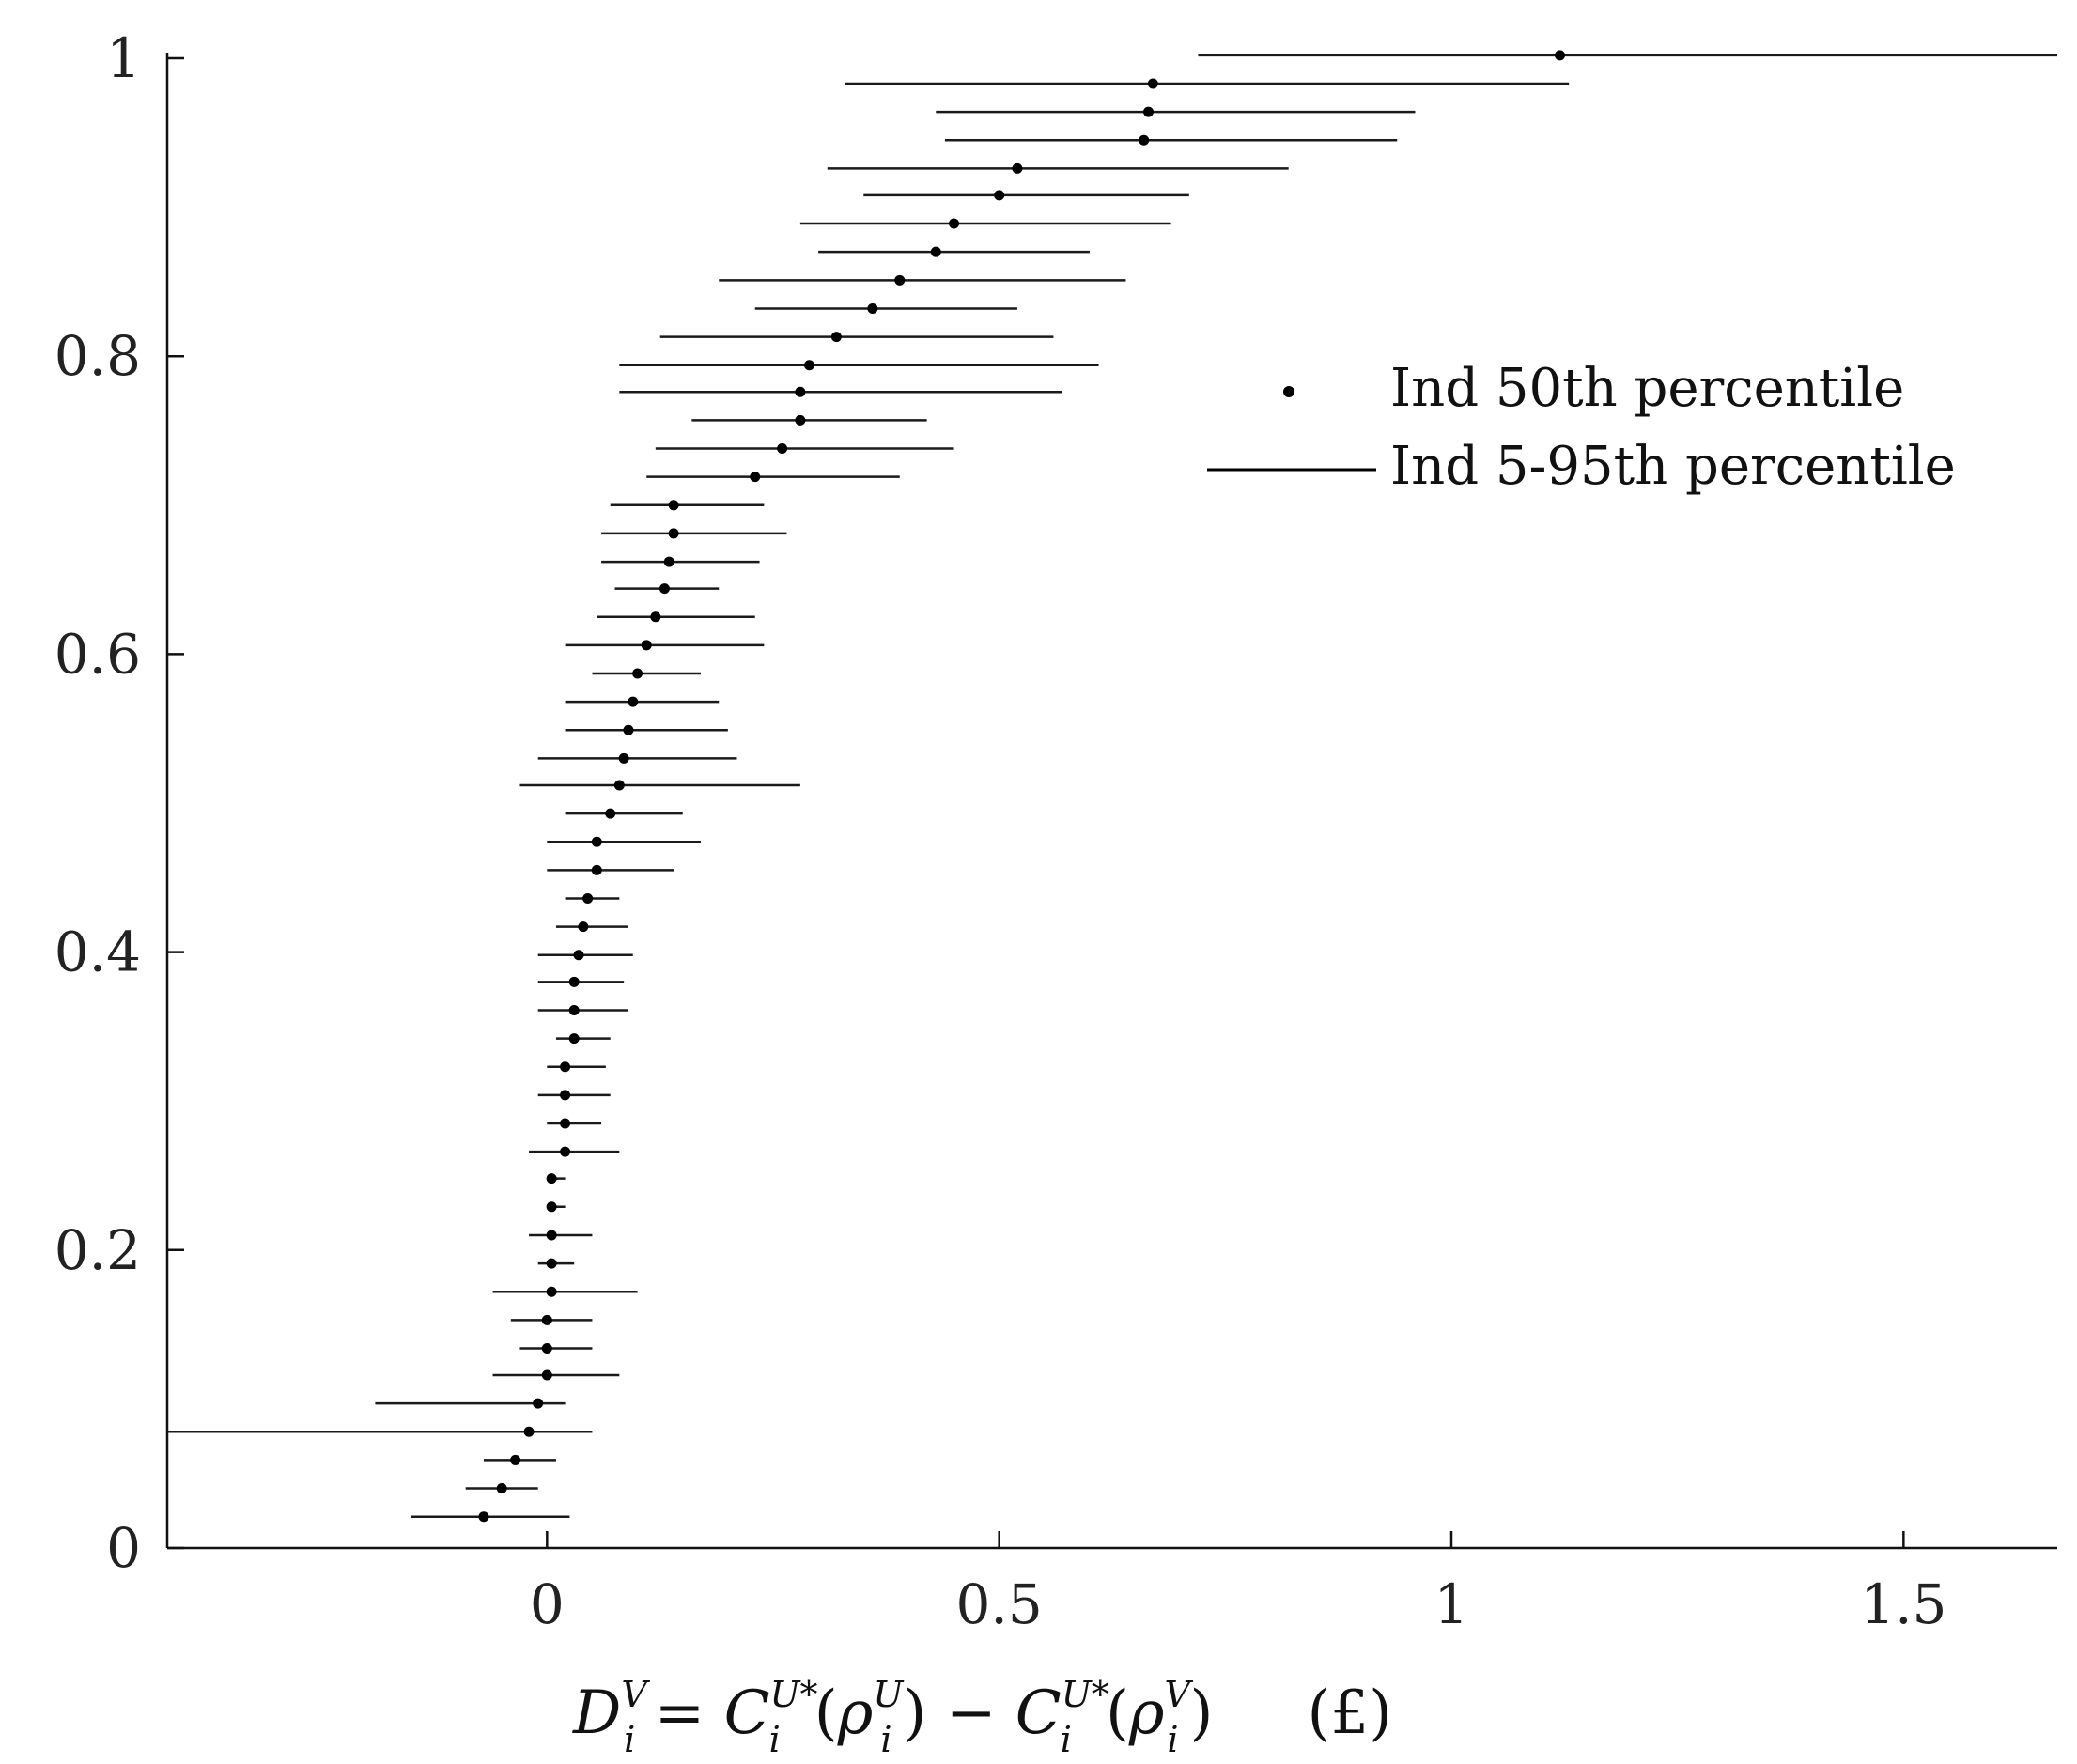  What do you see at coordinates (1066, 1739) in the screenshot?
I see `xlabel-c2-sub: i` at bounding box center [1066, 1739].